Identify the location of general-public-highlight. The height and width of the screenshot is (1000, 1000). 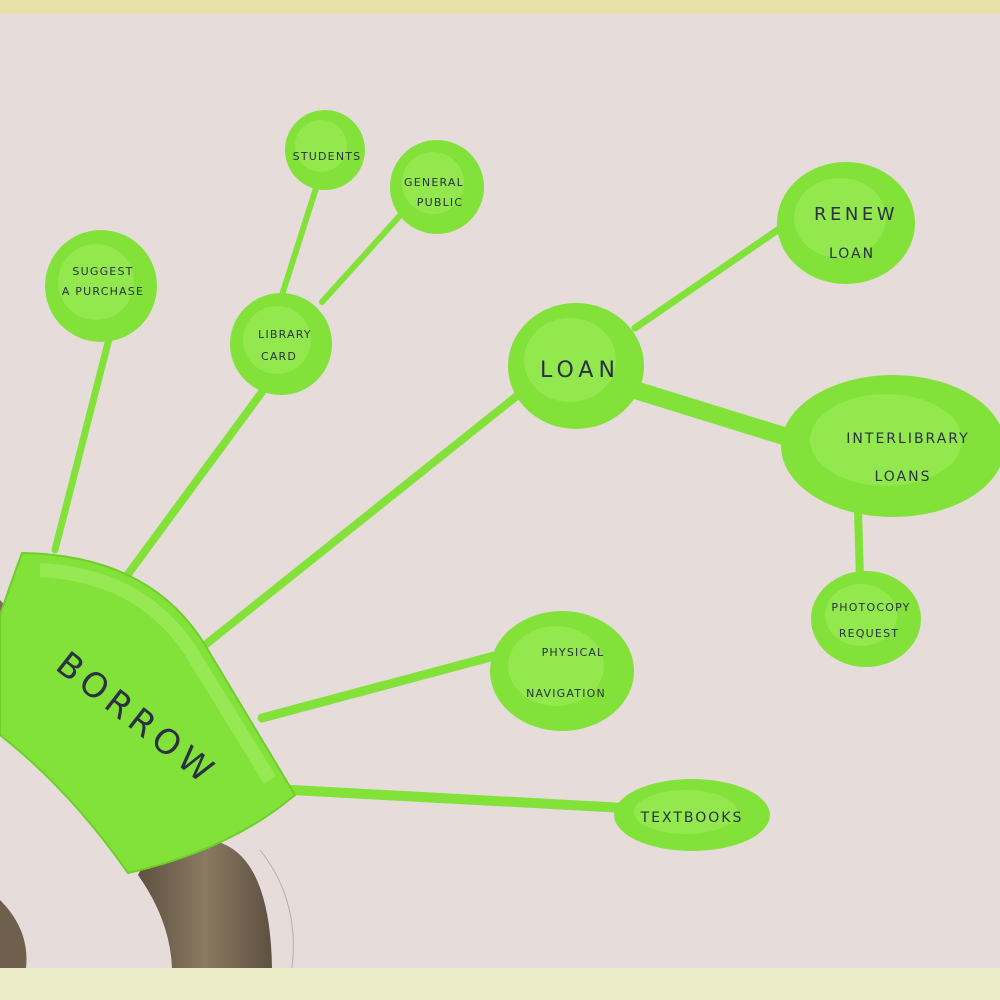
(433, 183).